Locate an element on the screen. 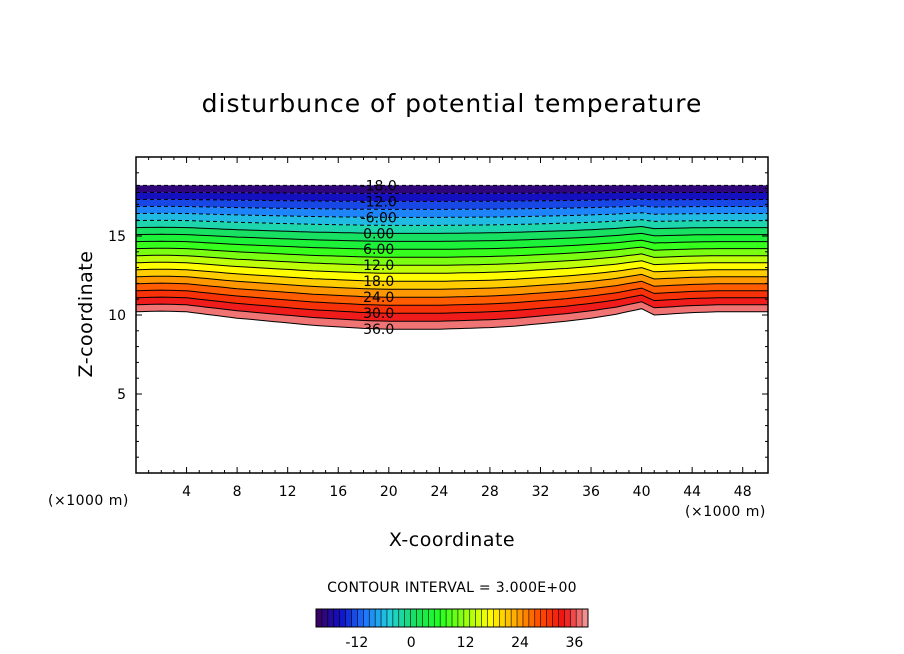  contour-label: 30.0 is located at coordinates (378, 314).